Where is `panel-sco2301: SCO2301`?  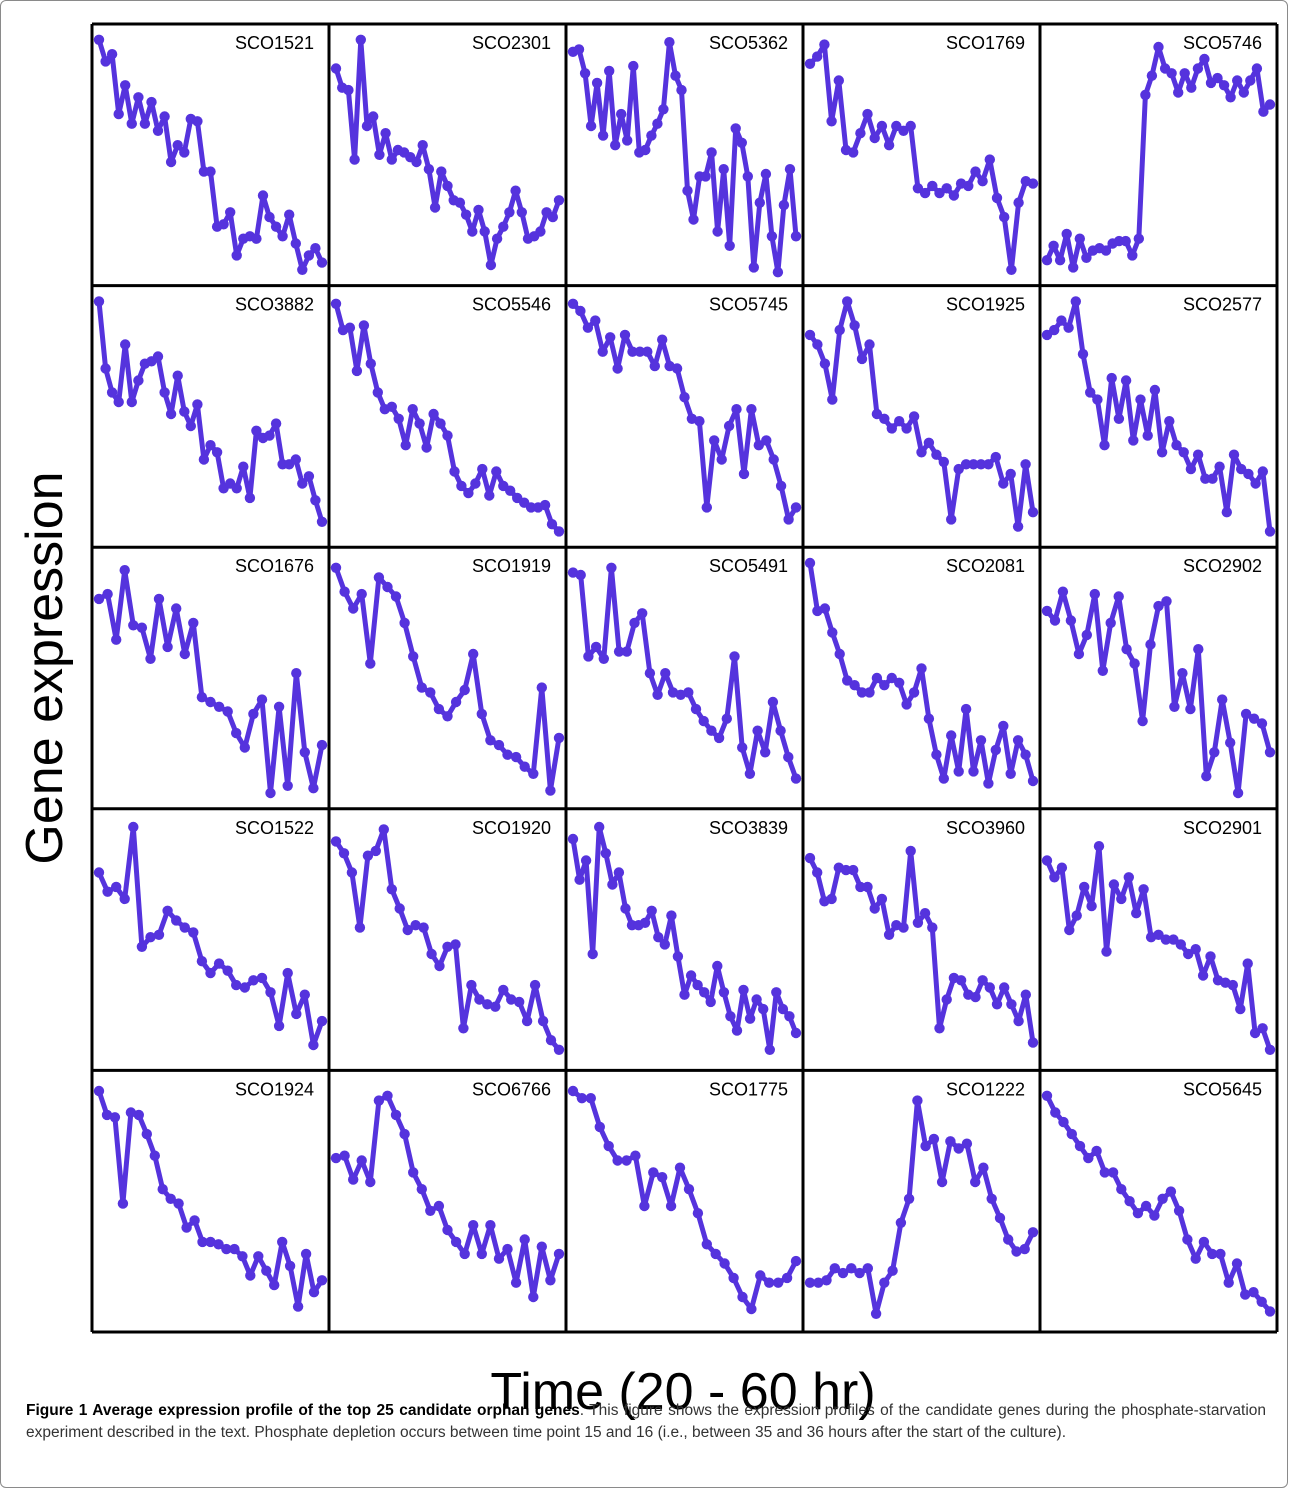
panel-sco2301: SCO2301 is located at coordinates (447, 152).